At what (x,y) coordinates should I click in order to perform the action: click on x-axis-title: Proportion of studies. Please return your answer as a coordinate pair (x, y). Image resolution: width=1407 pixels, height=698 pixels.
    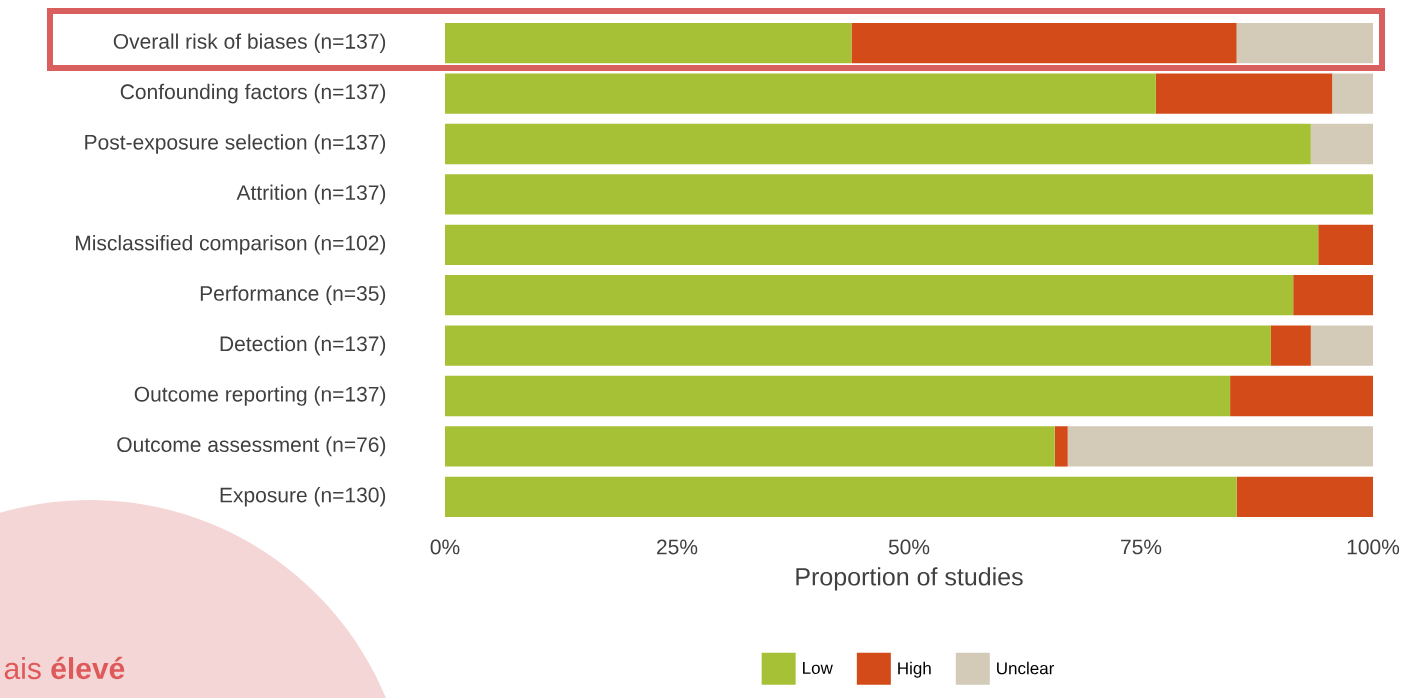
    Looking at the image, I should click on (909, 579).